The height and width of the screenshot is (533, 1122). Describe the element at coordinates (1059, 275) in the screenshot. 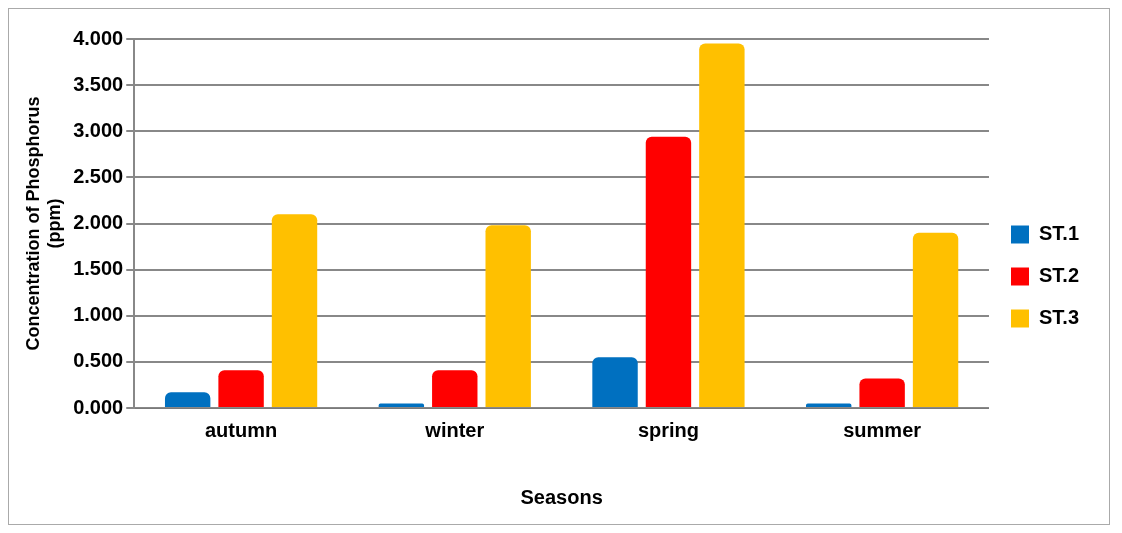

I see `legend-label: ST.2` at that location.